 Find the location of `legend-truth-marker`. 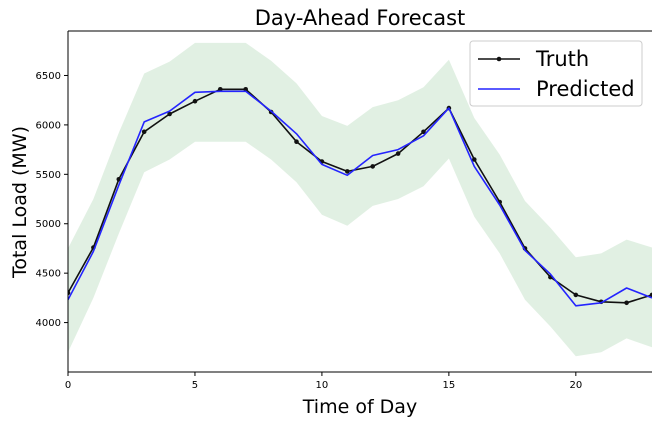

legend-truth-marker is located at coordinates (499, 59).